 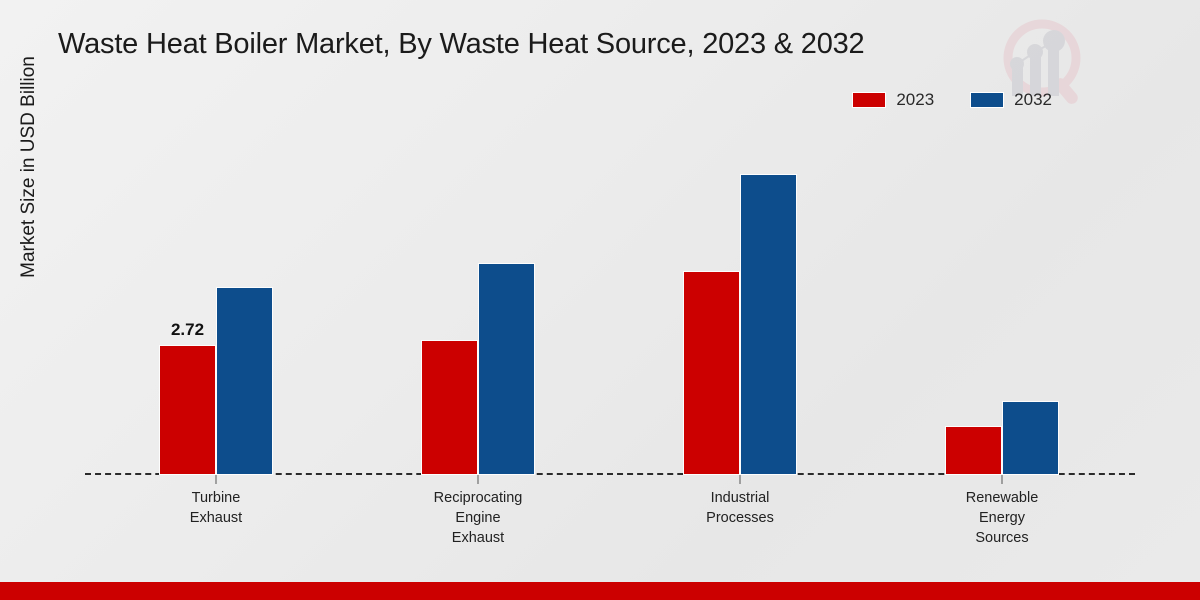 What do you see at coordinates (610, 474) in the screenshot?
I see `x-axis-baseline` at bounding box center [610, 474].